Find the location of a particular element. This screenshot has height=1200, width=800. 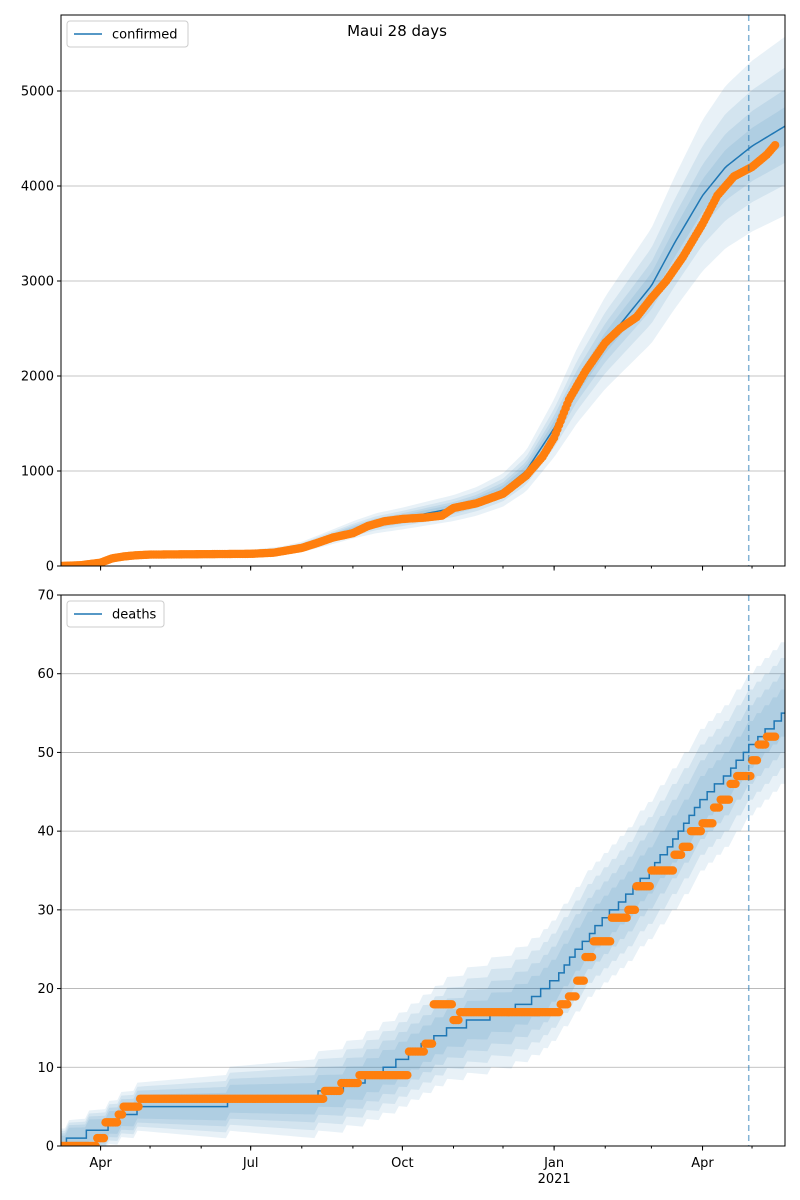

y-tick-label: 2000 is located at coordinates (37, 377).